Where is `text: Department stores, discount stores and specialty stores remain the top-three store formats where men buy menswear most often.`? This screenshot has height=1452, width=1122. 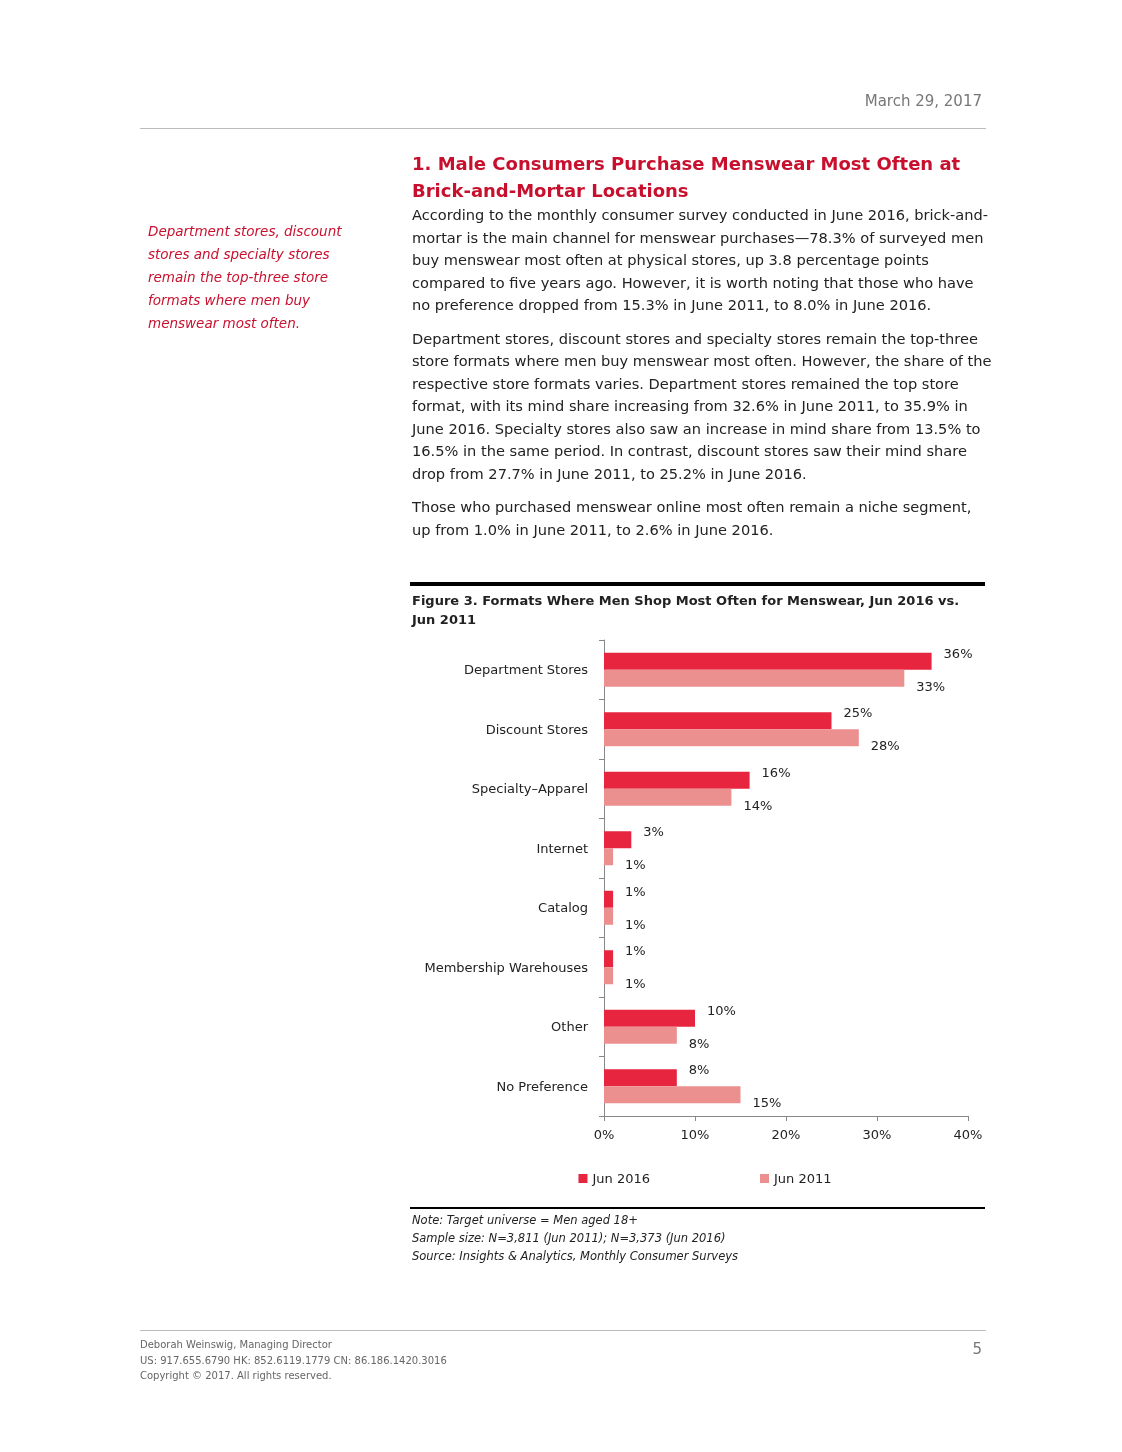 text: Department stores, discount stores and specialty stores remain the top-three store formats where men buy menswear most often. is located at coordinates (245, 277).